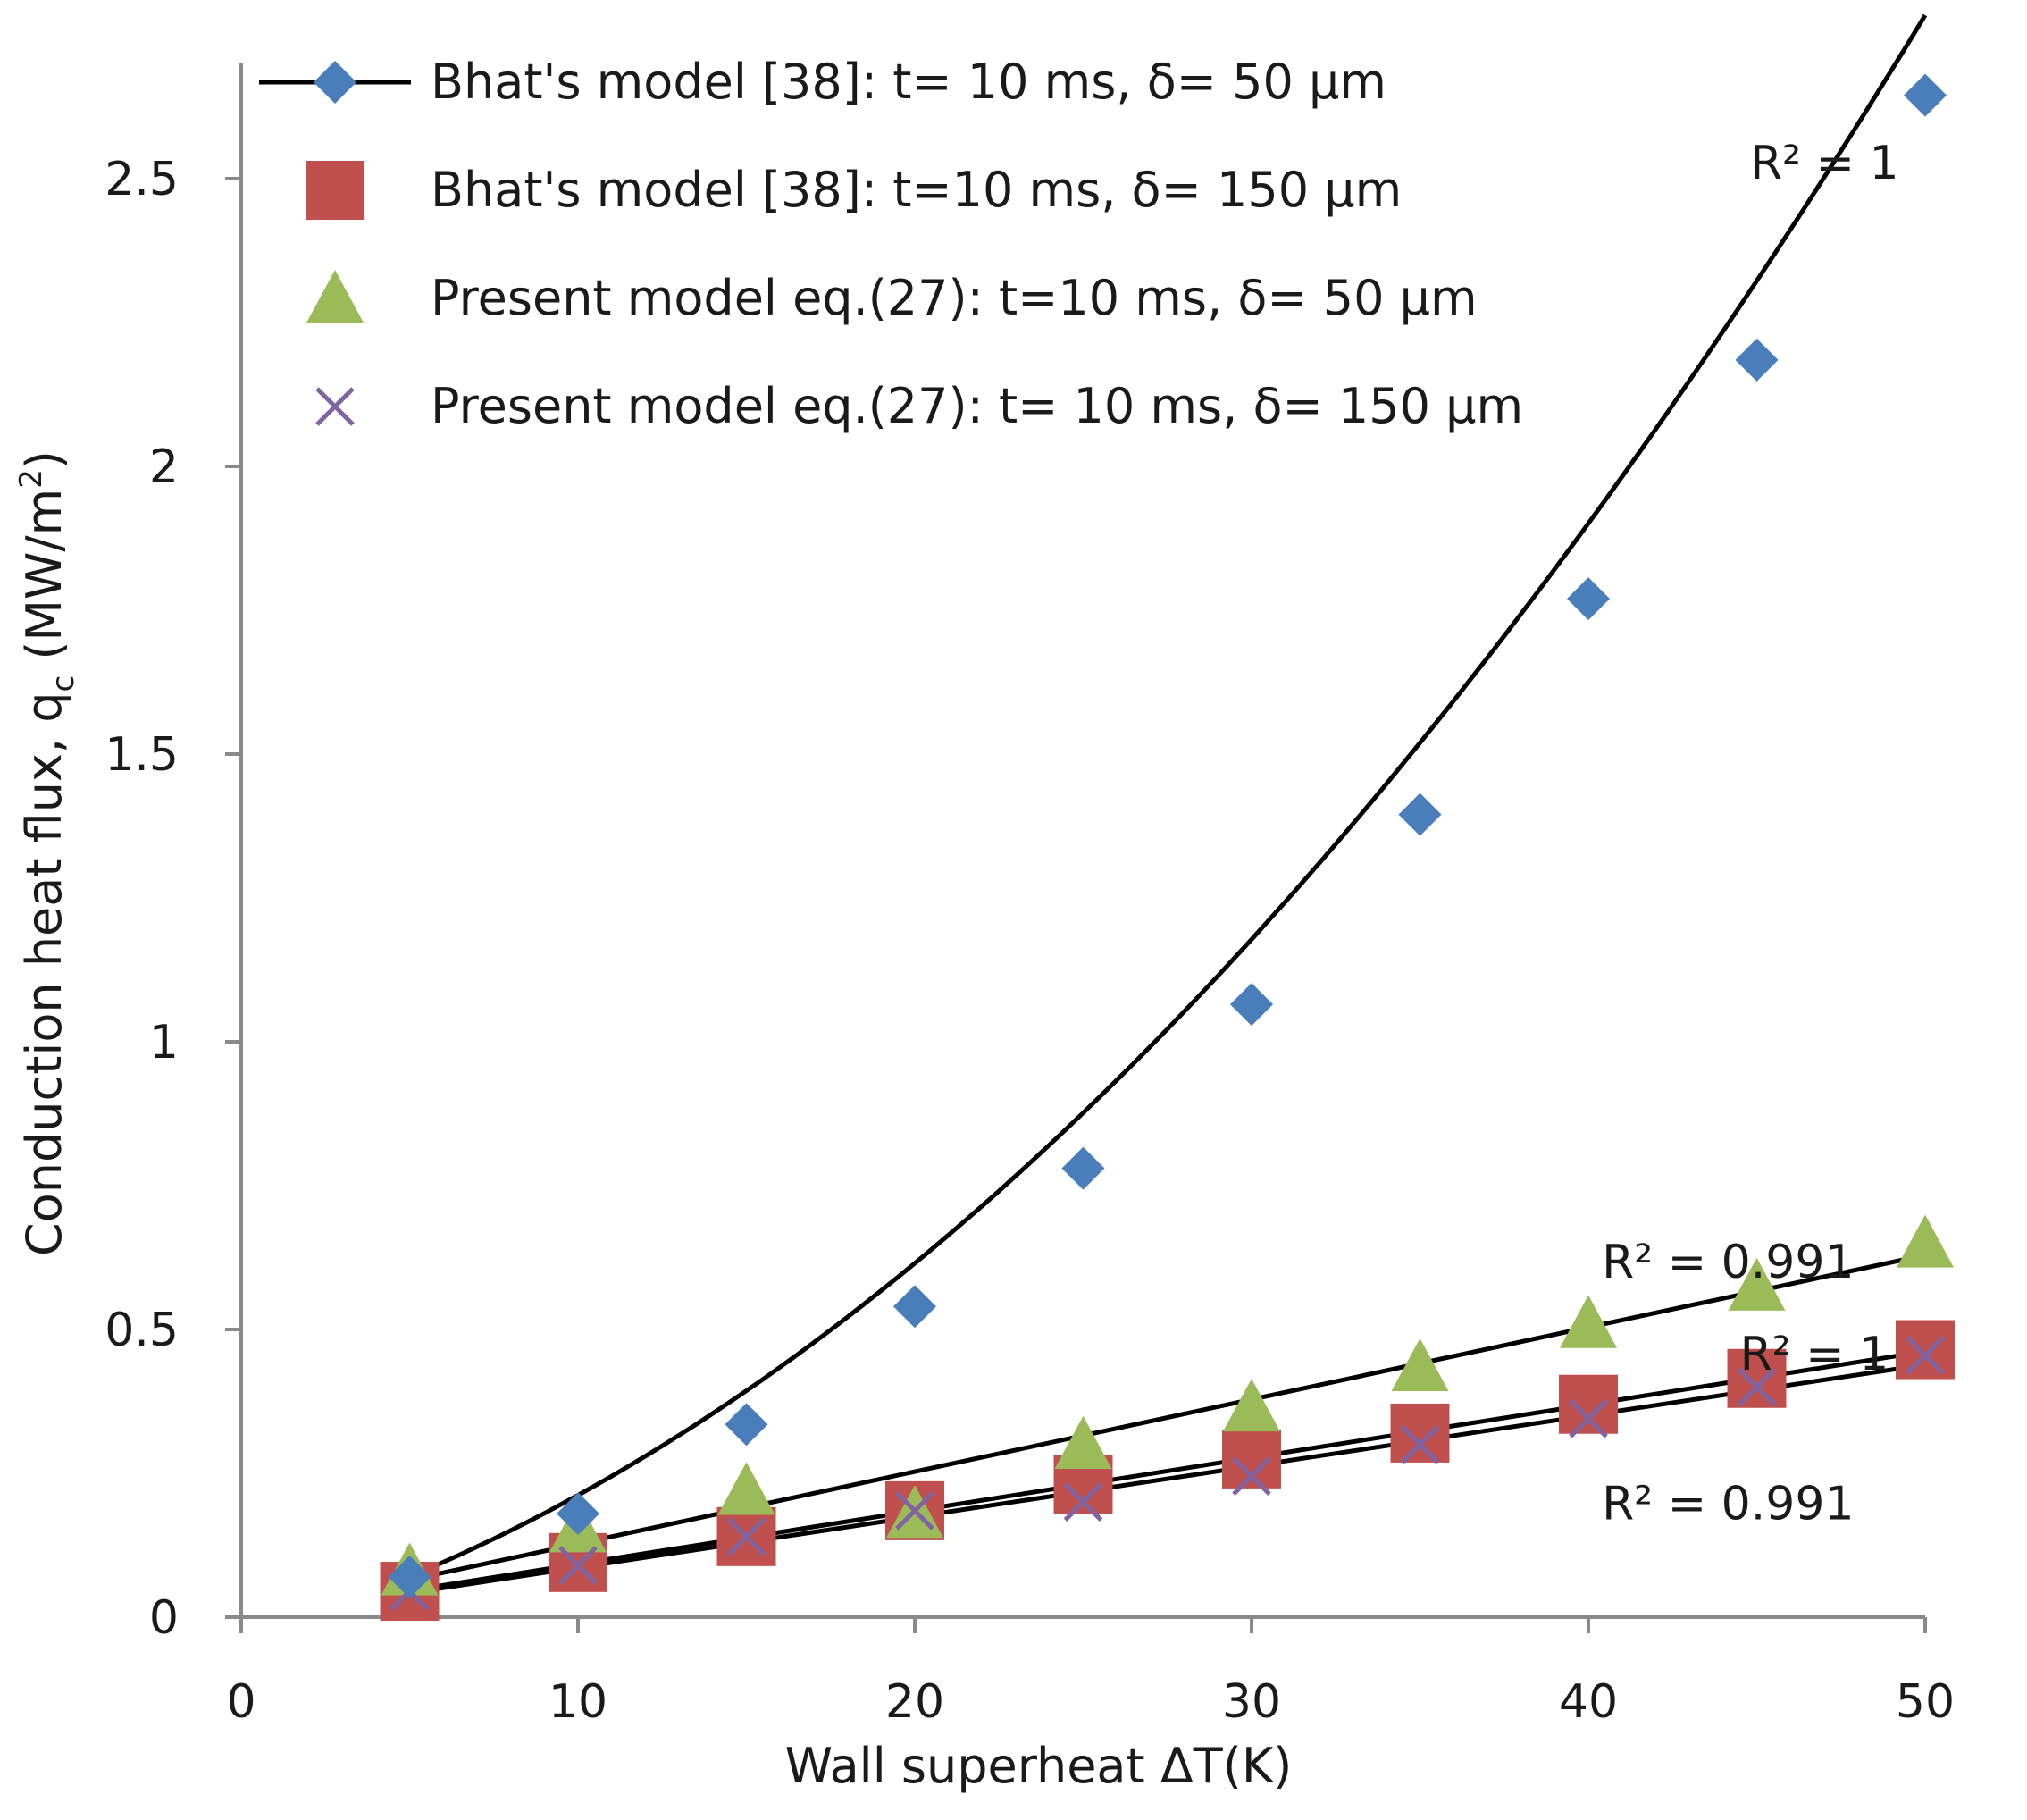  Describe the element at coordinates (64, 683) in the screenshot. I see `y-axis-label-sub: c` at that location.